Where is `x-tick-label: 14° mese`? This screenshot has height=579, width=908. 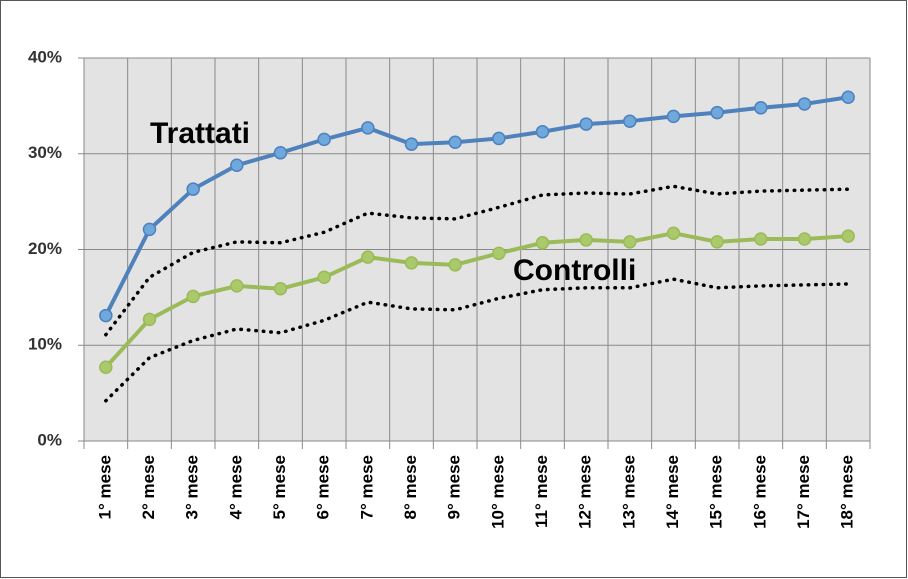 x-tick-label: 14° mese is located at coordinates (672, 492).